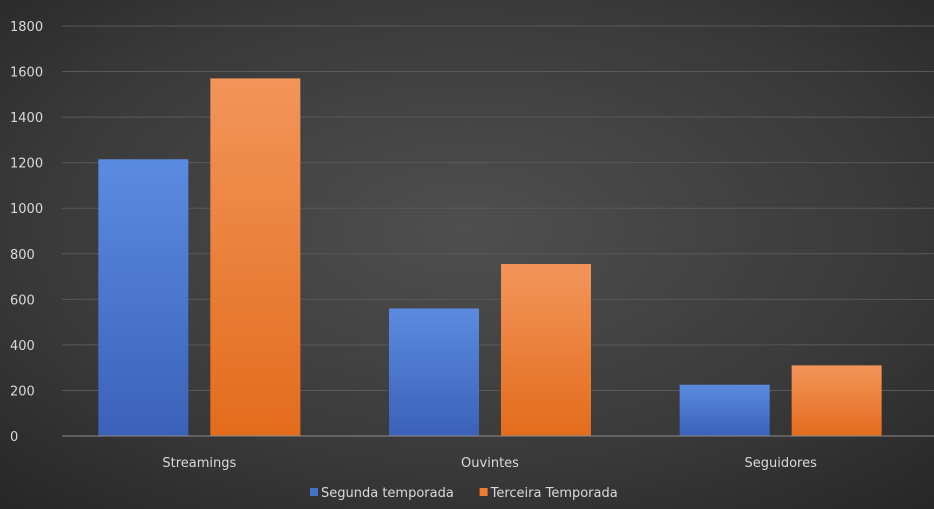 This screenshot has width=934, height=509. Describe the element at coordinates (26, 73) in the screenshot. I see `y-tick-label: 1600` at that location.